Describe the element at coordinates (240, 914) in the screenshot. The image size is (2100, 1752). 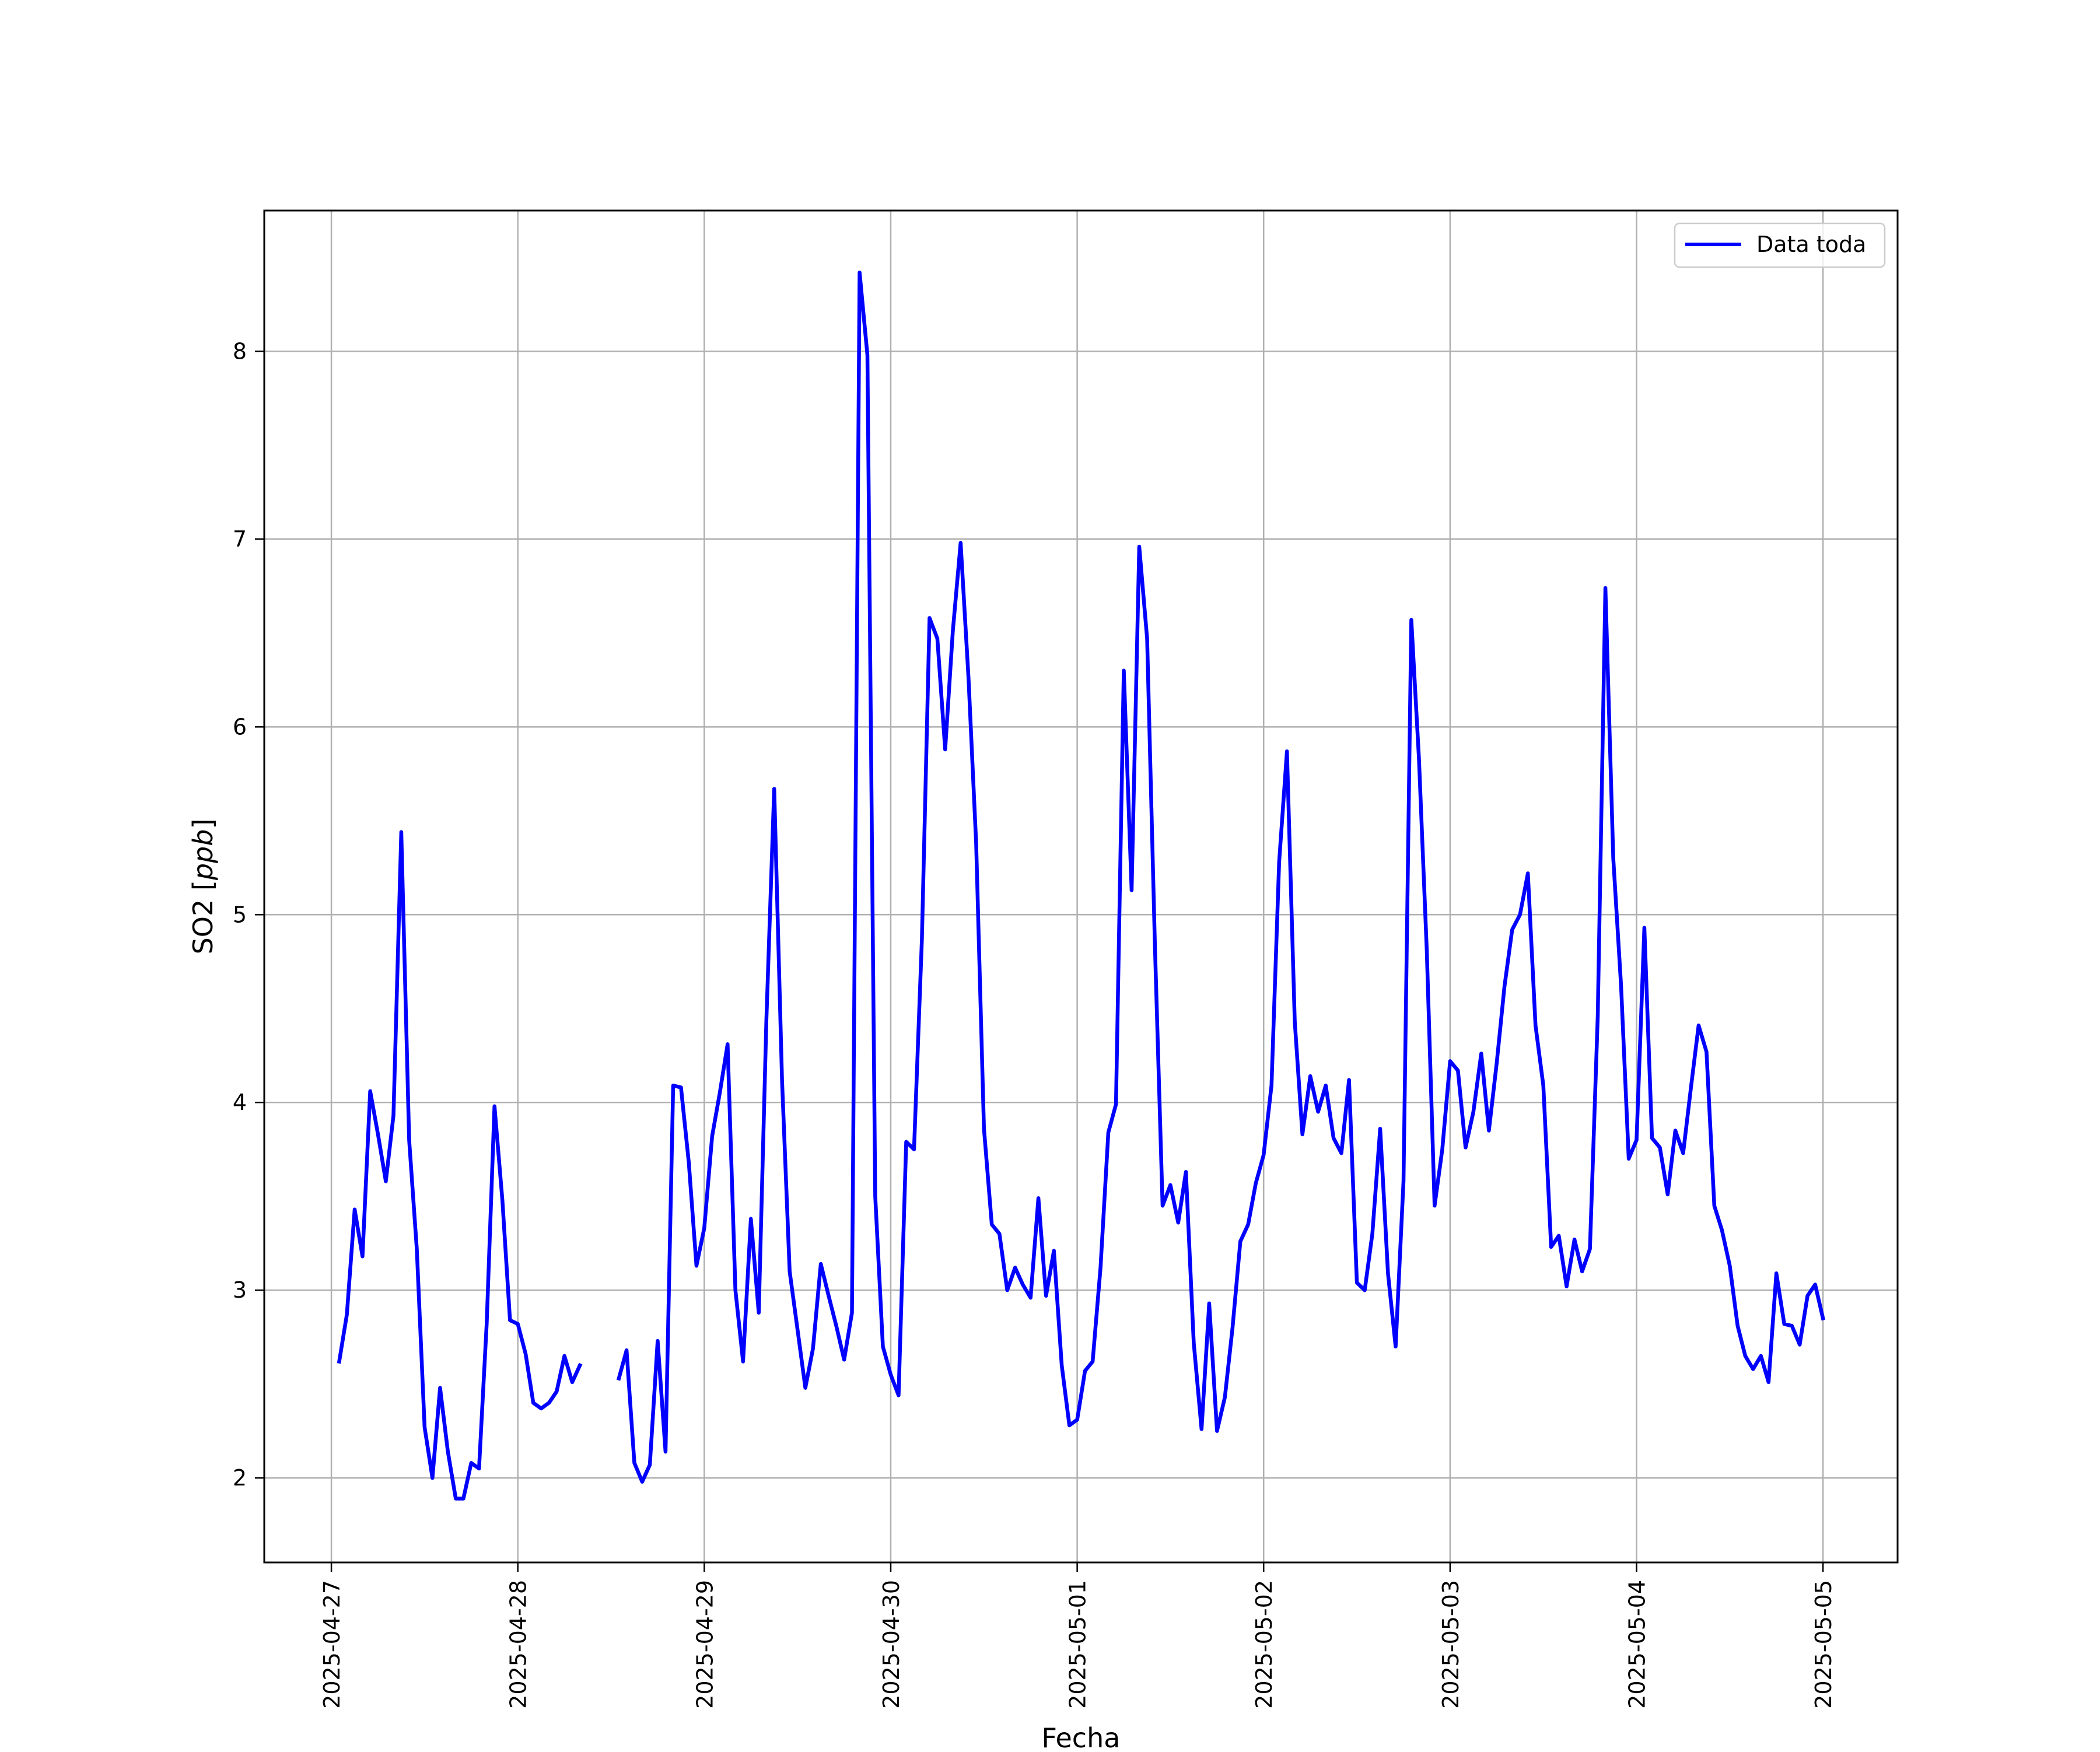
I see `y-tick-label: 5` at that location.